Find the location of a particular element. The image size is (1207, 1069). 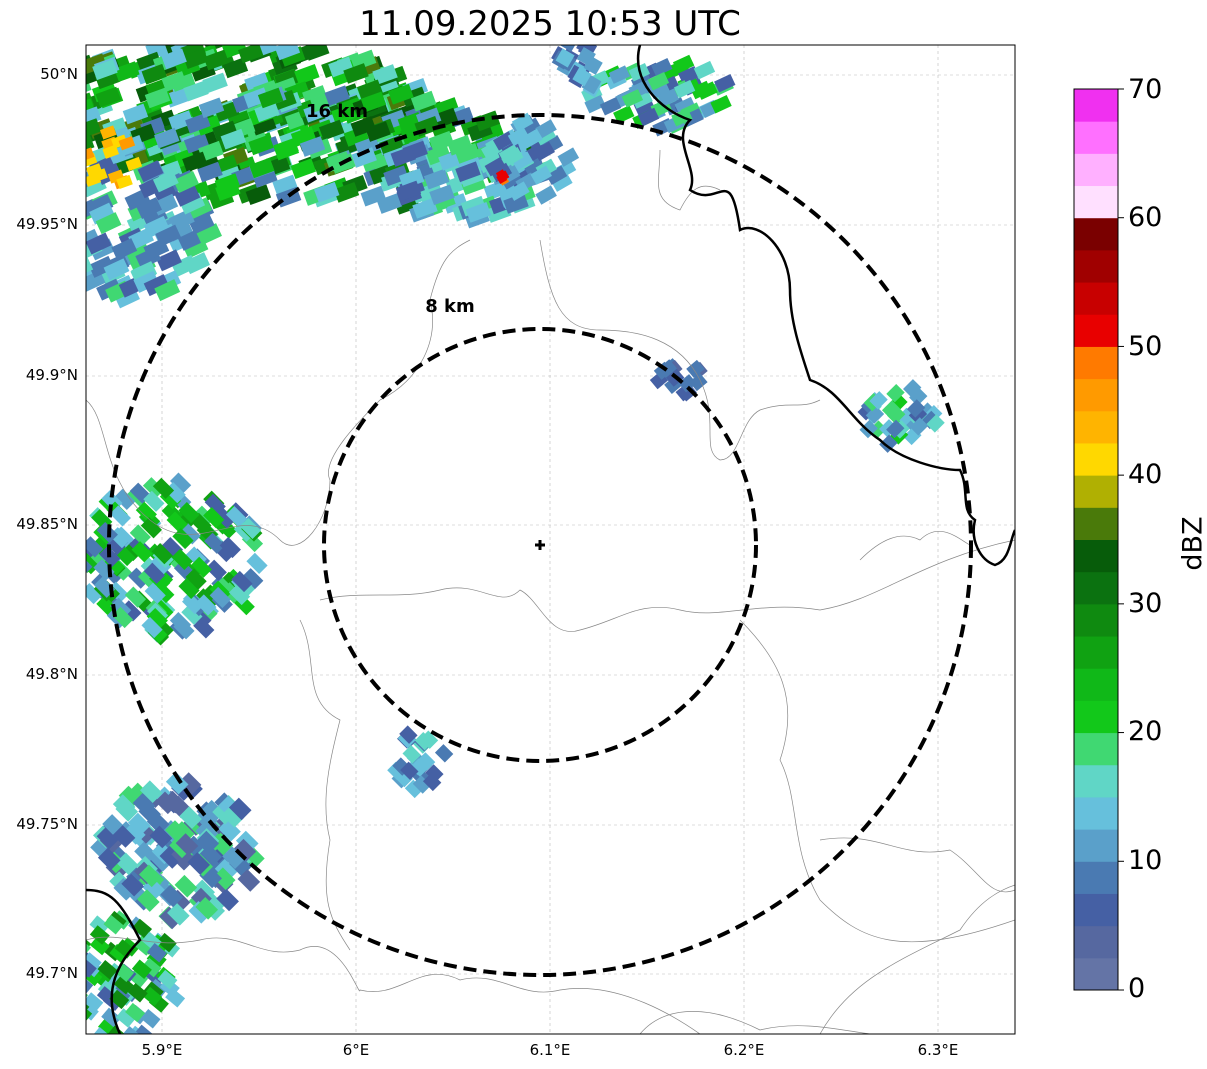

range-ring-label-8km: 8 km is located at coordinates (450, 306).